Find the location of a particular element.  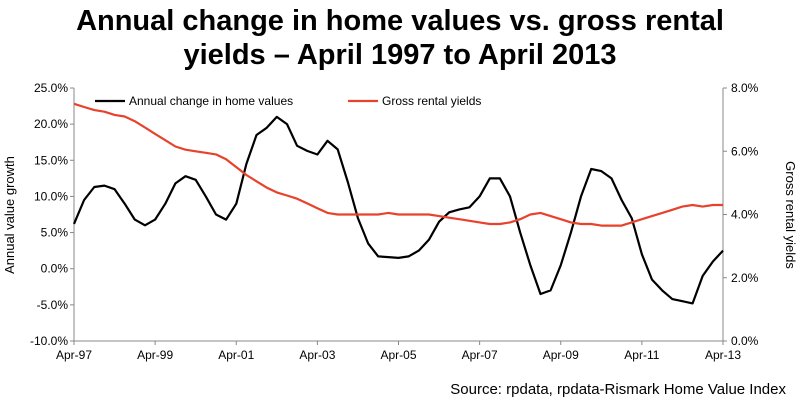

y2-axis-label: Gross rental yields is located at coordinates (790, 215).